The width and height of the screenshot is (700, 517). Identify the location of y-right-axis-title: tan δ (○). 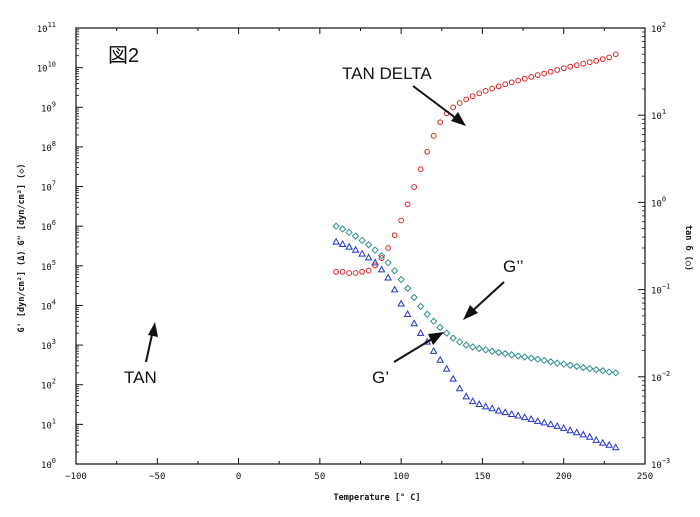
(688, 248).